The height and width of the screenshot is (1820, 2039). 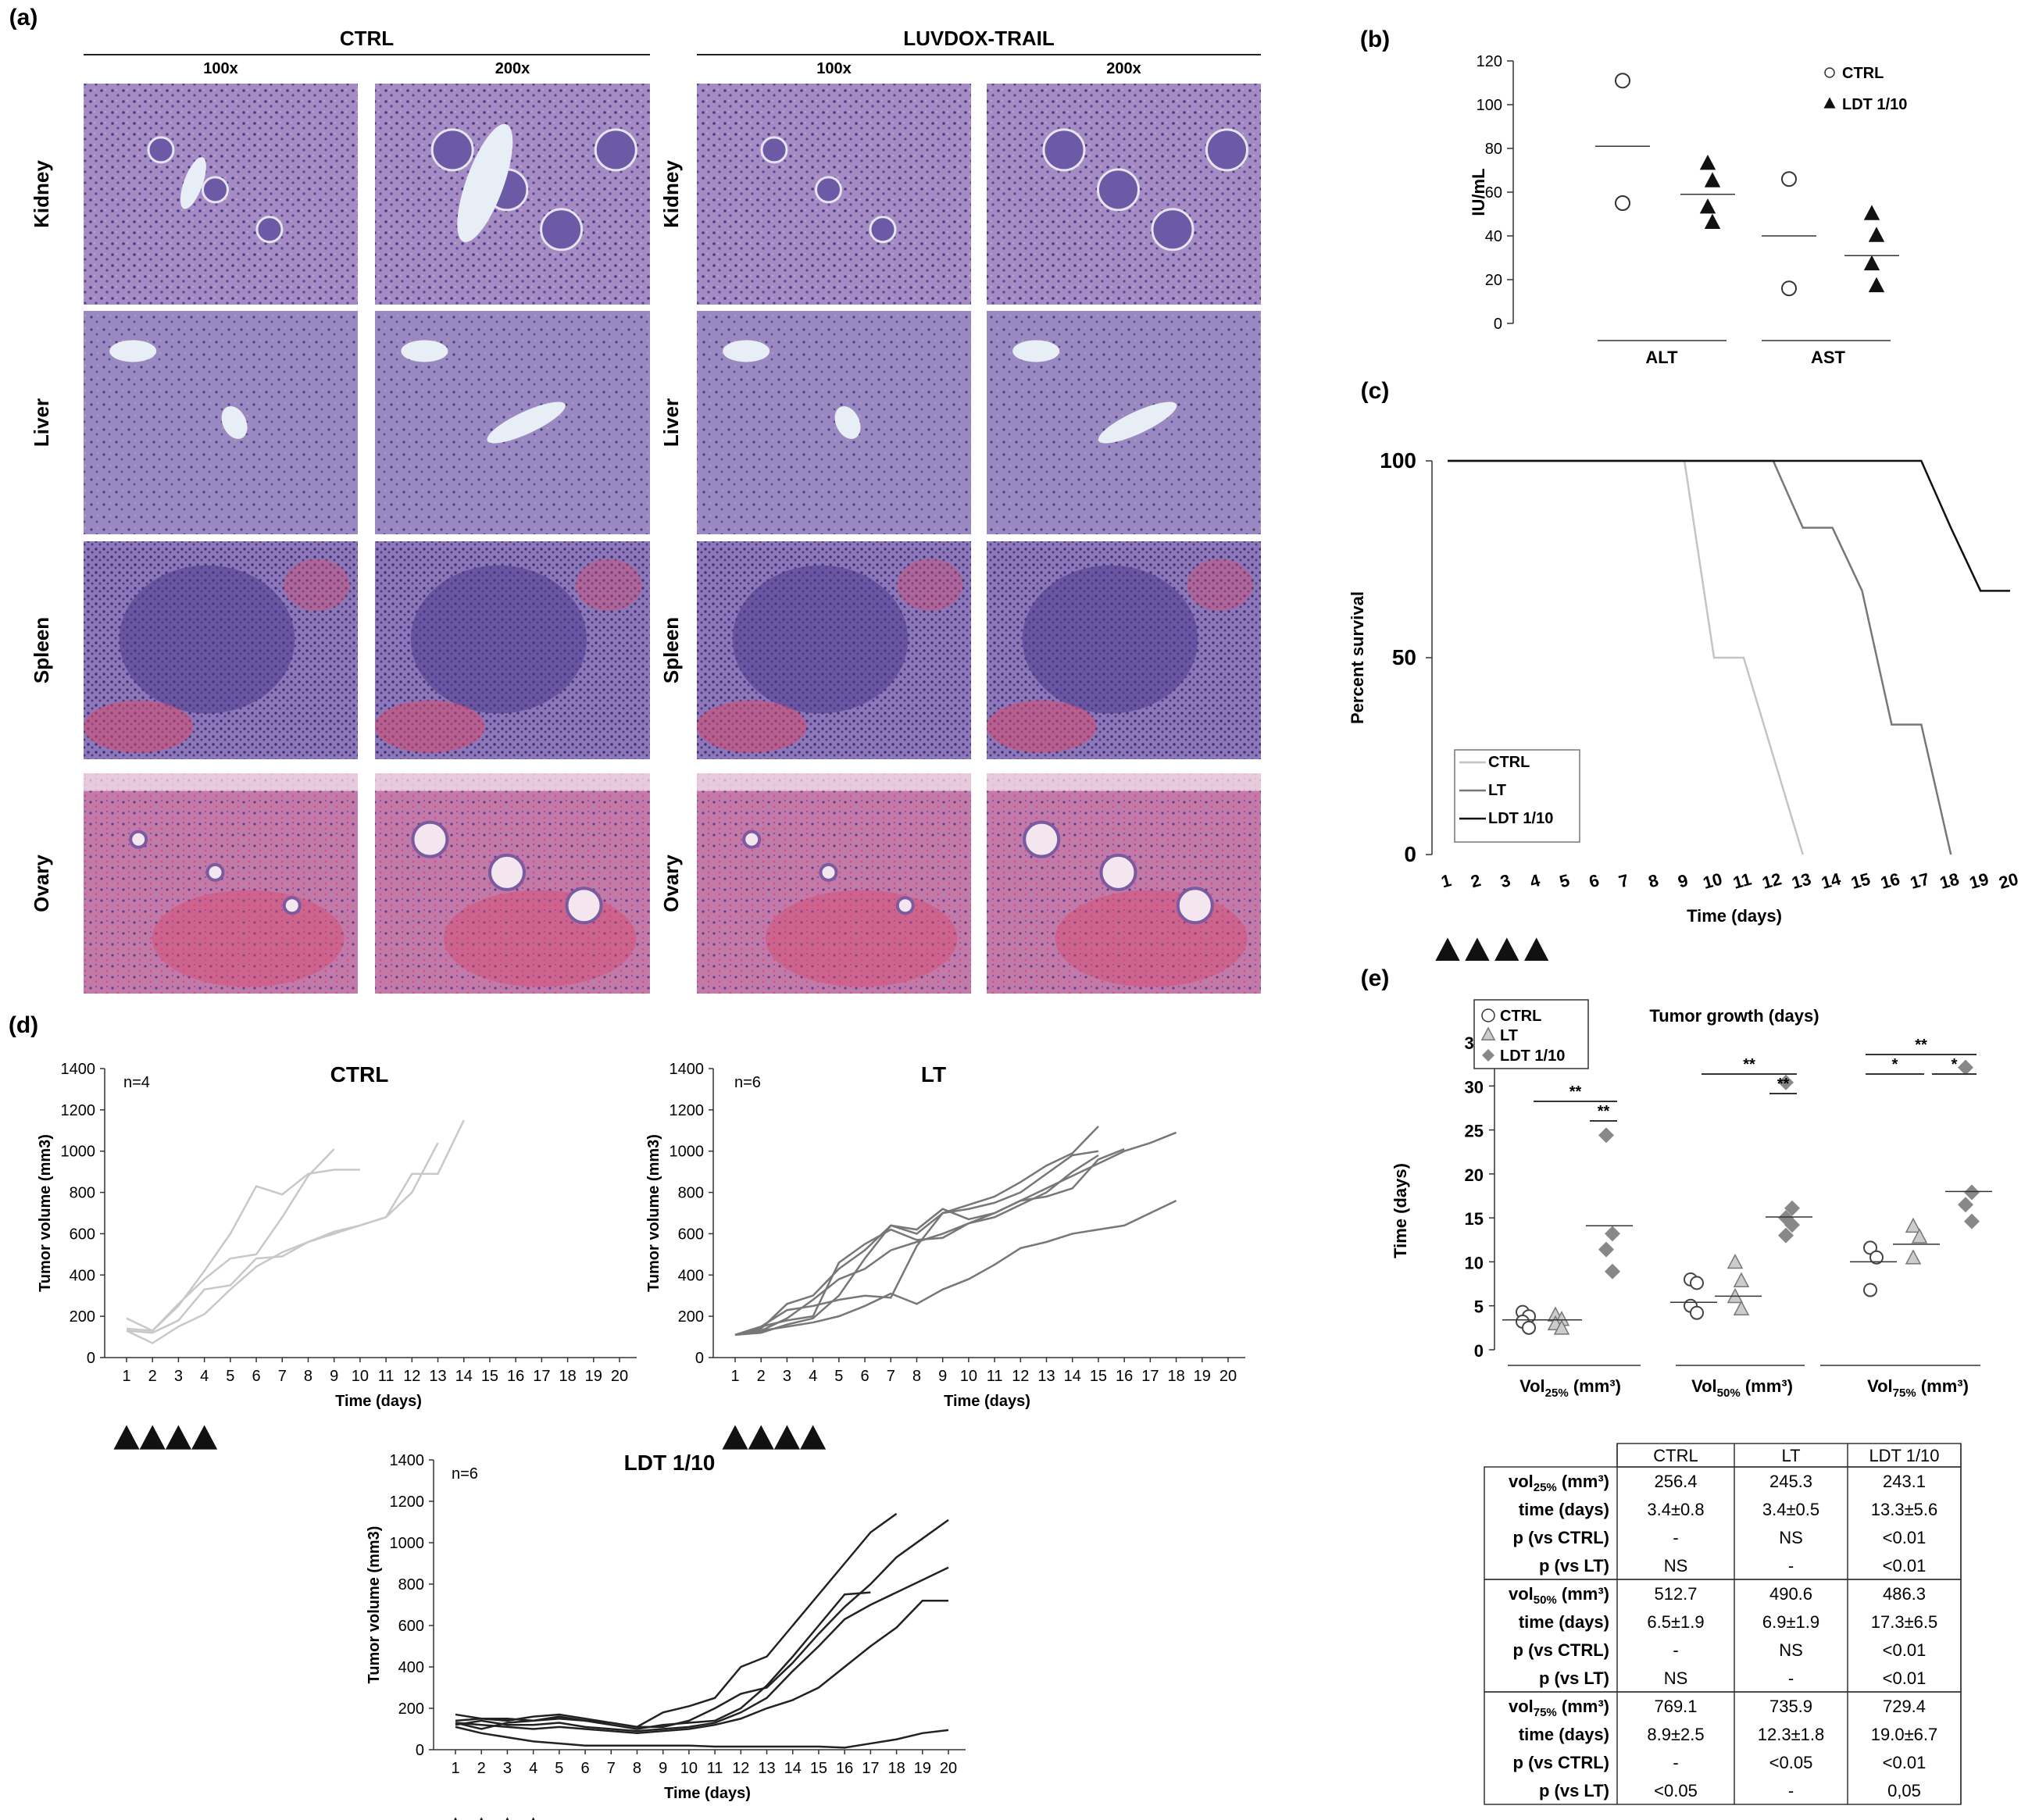 I want to click on panel-c-x-tick-label: 18, so click(x=1949, y=881).